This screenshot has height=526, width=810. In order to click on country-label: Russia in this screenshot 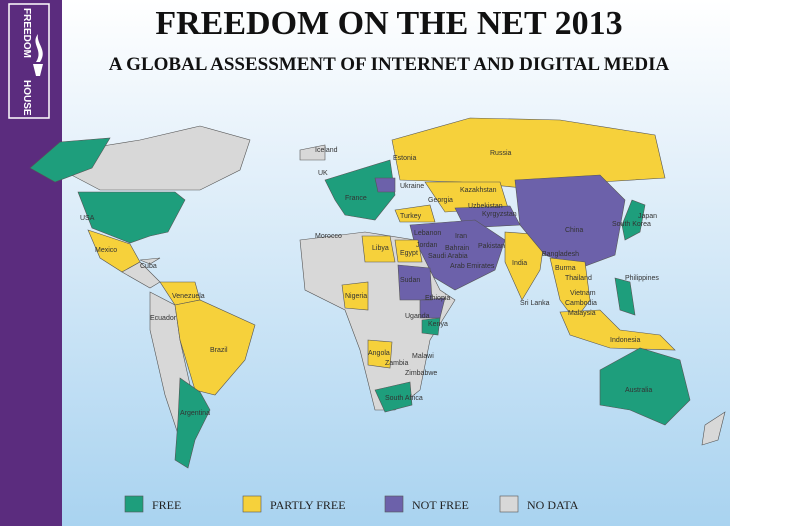, I will do `click(501, 153)`.